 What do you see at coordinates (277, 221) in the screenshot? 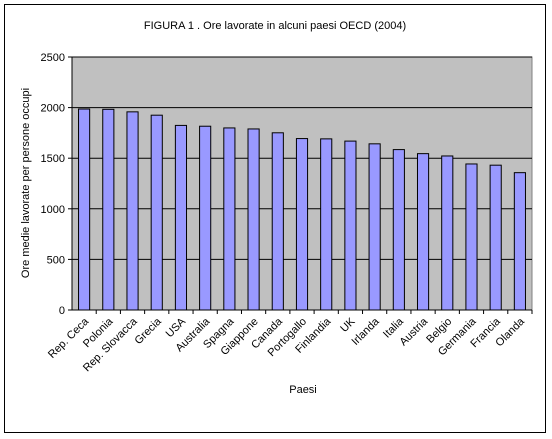
I see `bar-canada` at bounding box center [277, 221].